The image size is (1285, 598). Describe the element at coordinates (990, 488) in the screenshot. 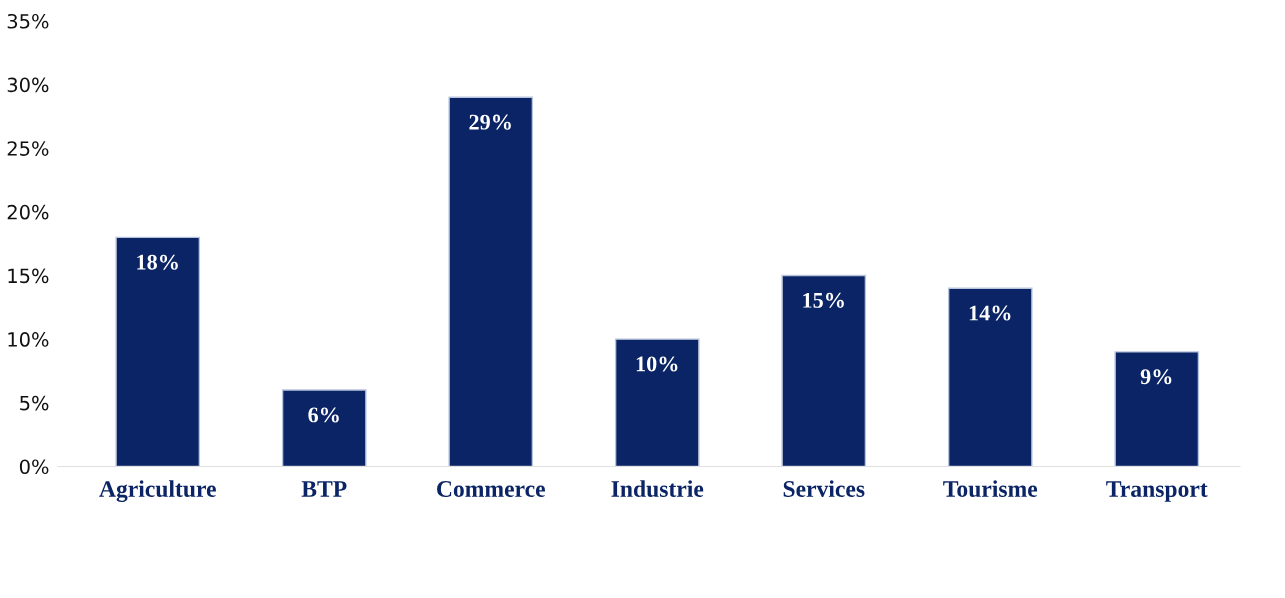

I see `x-tick-label: Tourisme` at that location.